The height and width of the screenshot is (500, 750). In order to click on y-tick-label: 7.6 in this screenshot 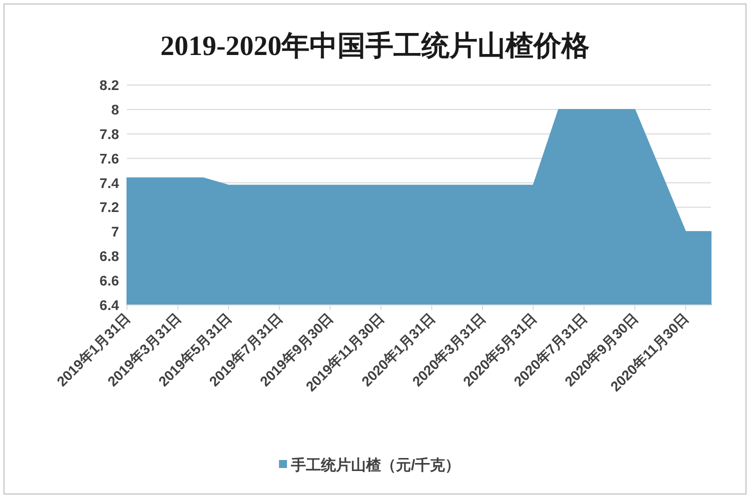, I will do `click(110, 158)`.